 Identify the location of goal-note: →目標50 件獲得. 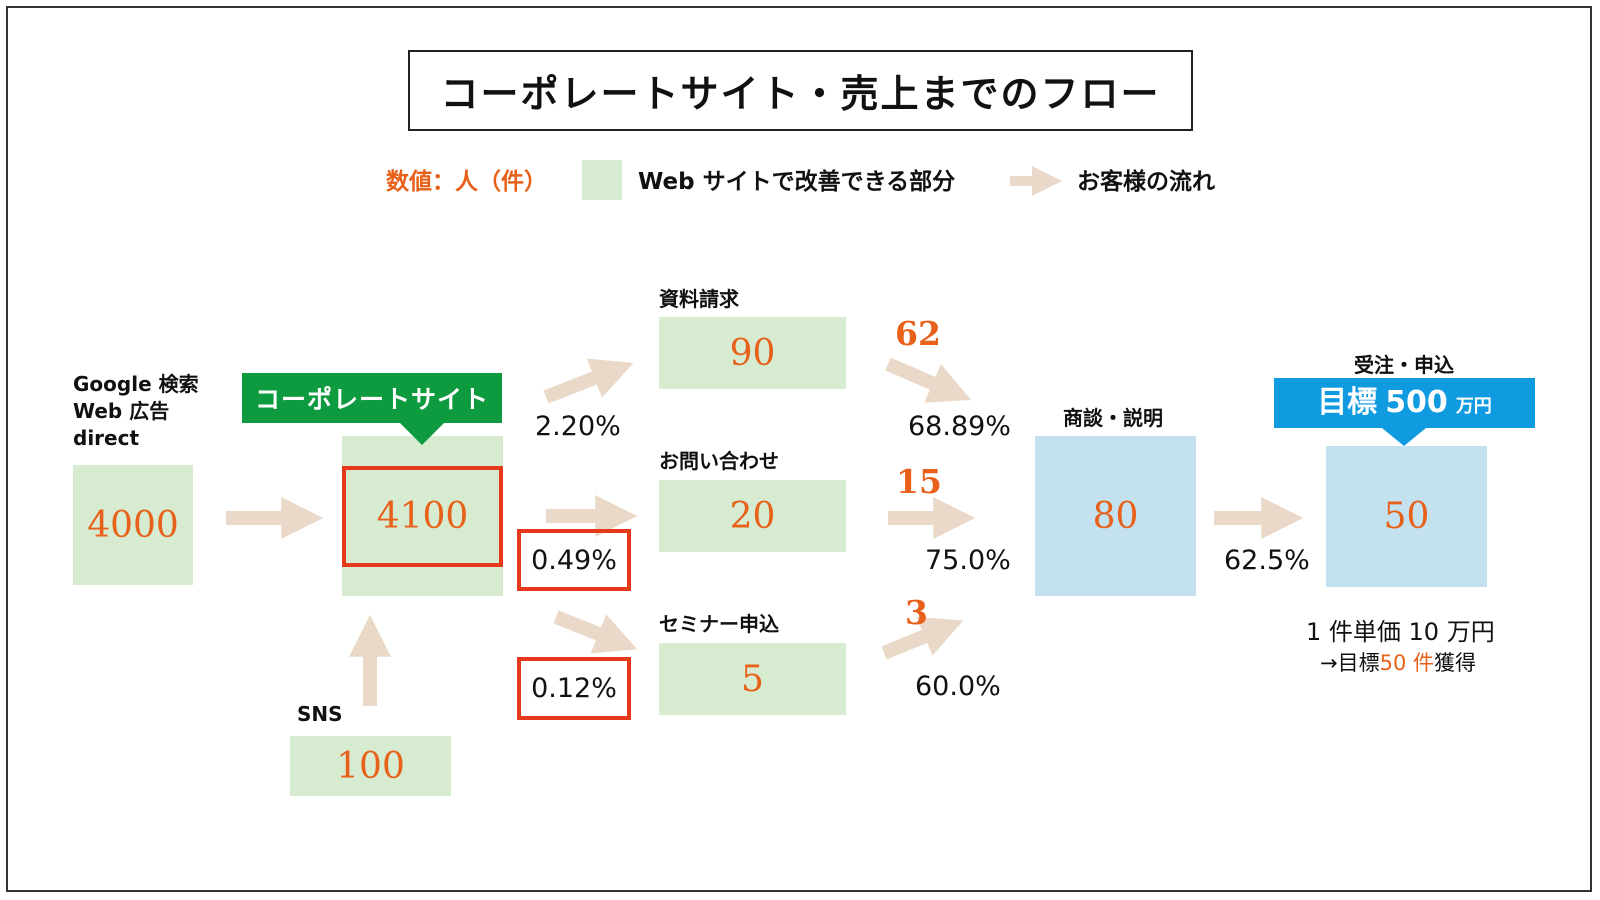
(1398, 662).